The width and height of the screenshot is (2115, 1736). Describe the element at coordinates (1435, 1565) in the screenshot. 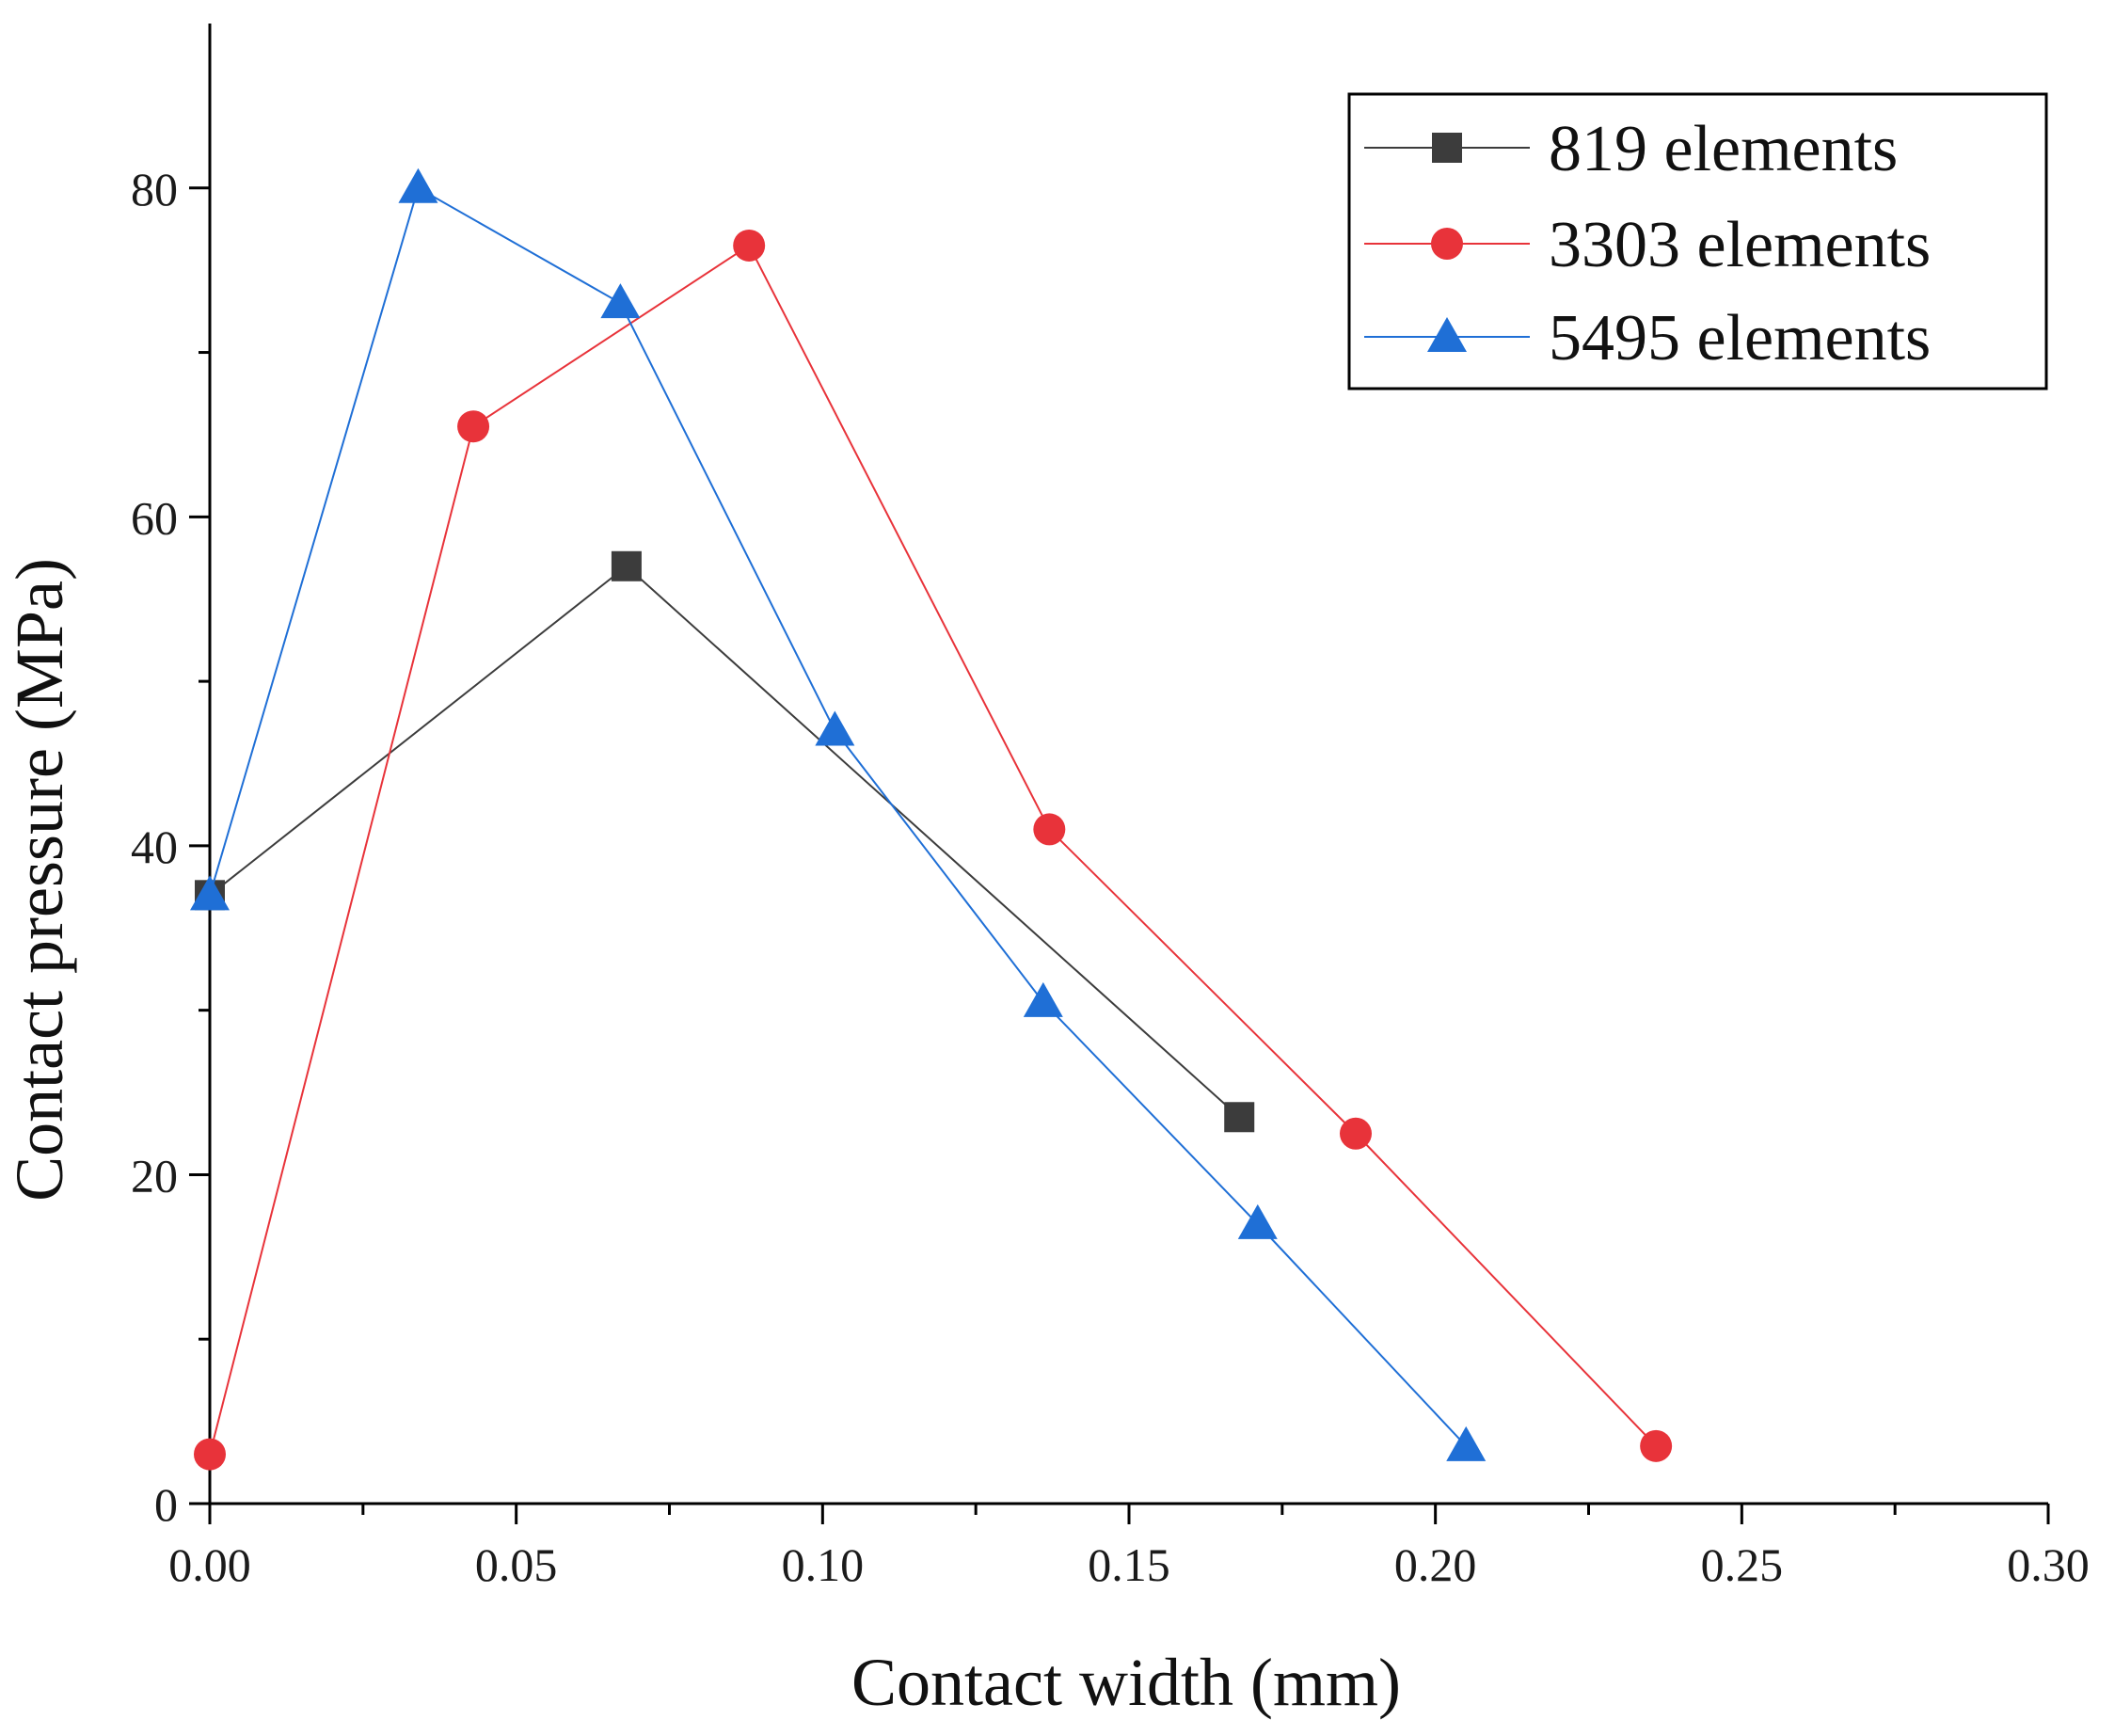

I see `x-tick-label: 0.20` at that location.